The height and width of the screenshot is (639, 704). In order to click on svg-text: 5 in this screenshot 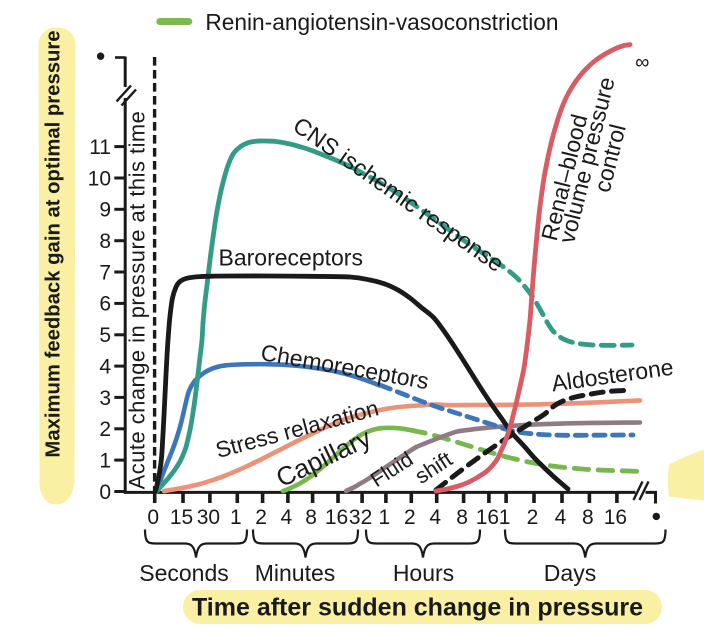, I will do `click(105, 335)`.